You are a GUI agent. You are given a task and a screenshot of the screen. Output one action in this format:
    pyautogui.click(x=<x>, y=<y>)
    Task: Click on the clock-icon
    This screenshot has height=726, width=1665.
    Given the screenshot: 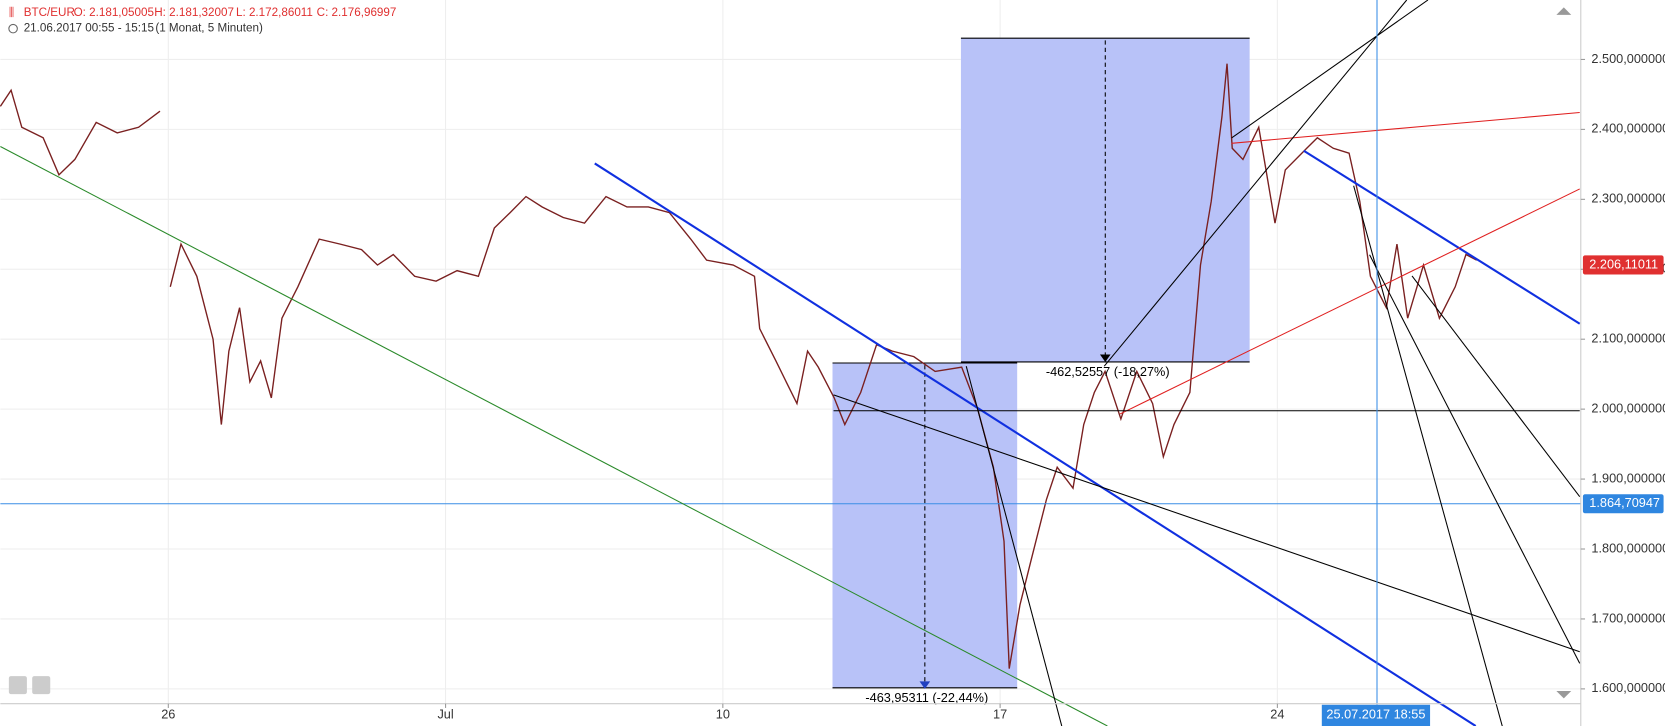 What is the action you would take?
    pyautogui.click(x=13, y=28)
    